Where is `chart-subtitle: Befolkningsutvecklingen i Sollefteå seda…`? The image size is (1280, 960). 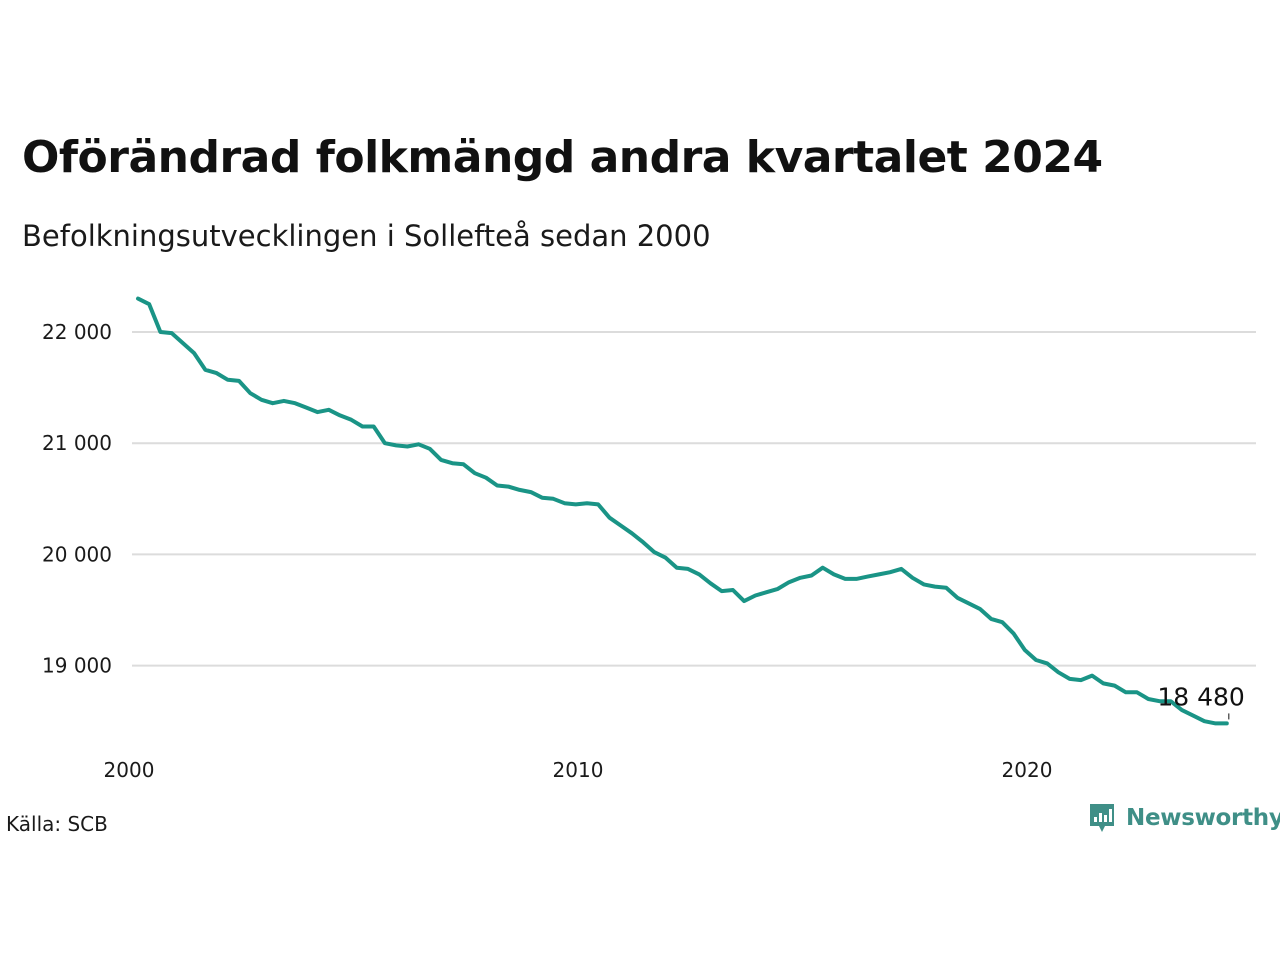 chart-subtitle: Befolkningsutvecklingen i Sollefteå seda… is located at coordinates (366, 236).